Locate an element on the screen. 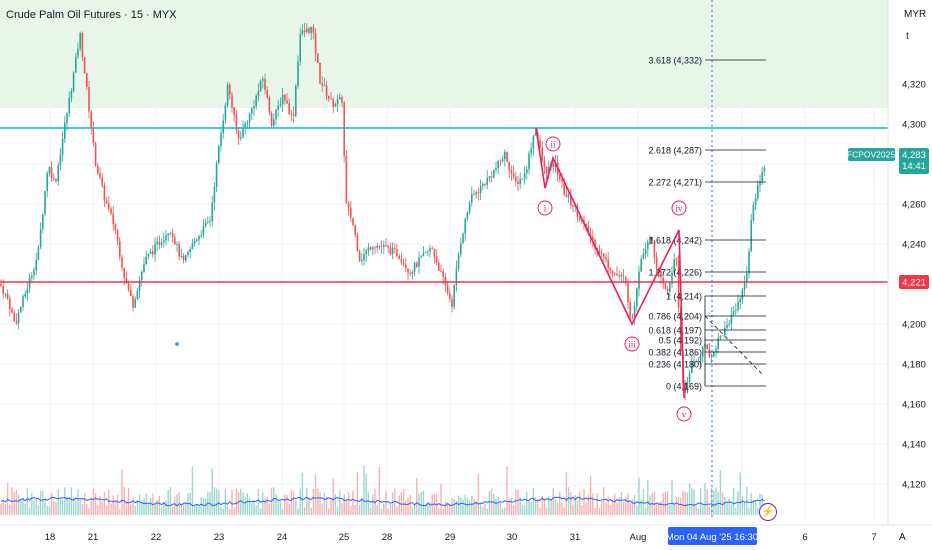 The height and width of the screenshot is (550, 932). y-tick-label: 4,160 is located at coordinates (914, 405).